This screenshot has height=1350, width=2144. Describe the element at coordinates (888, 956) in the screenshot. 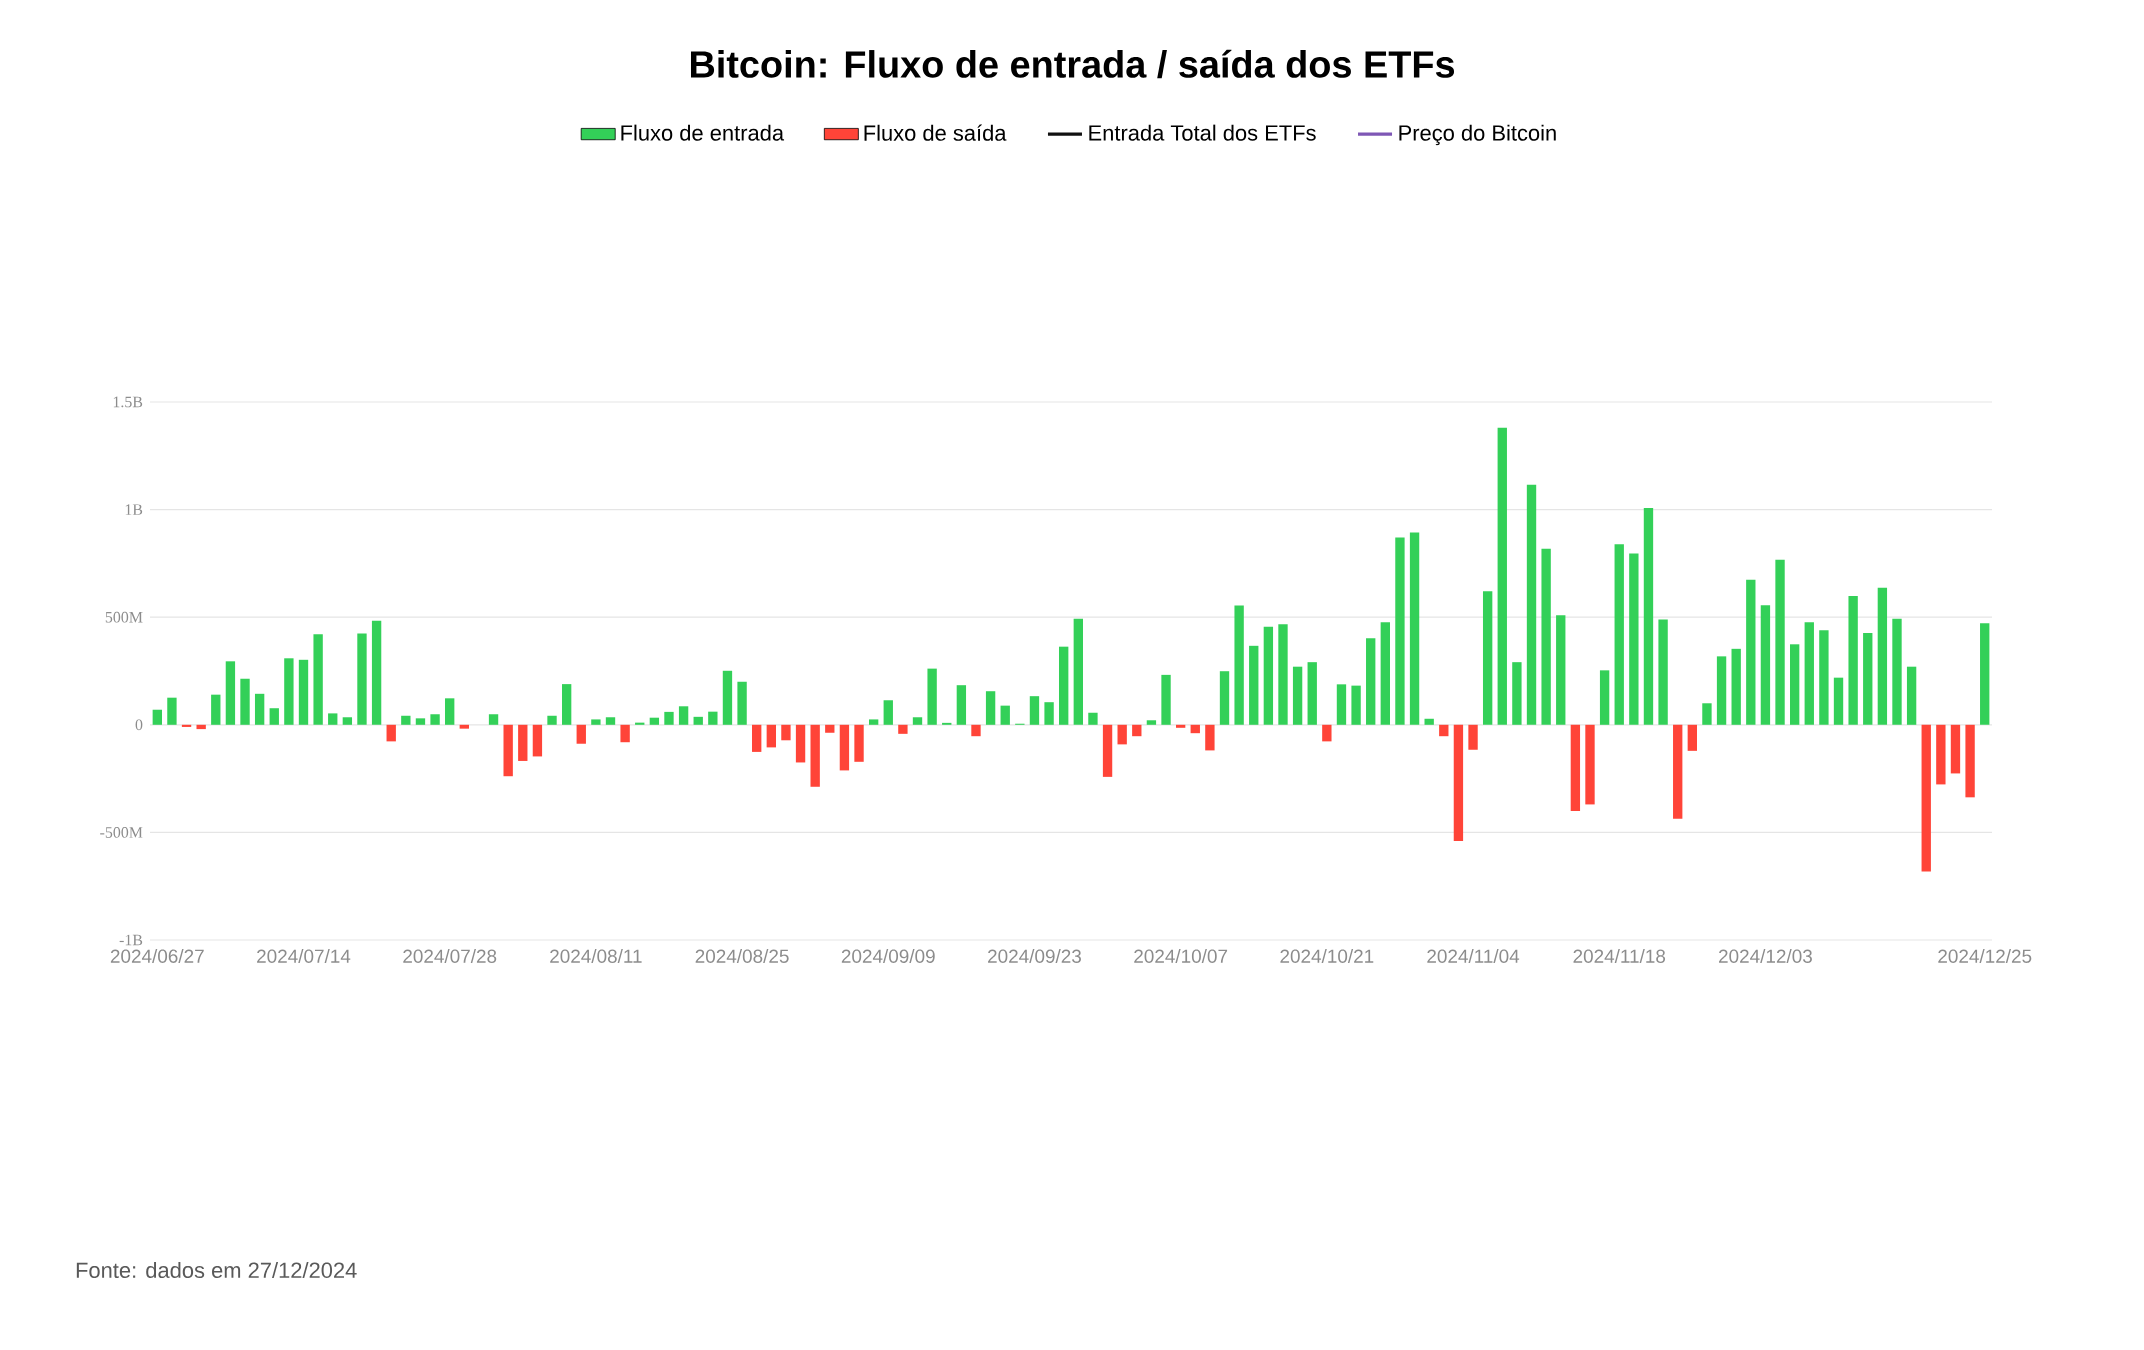

I see `x-tick-label: 2024/09/09` at that location.